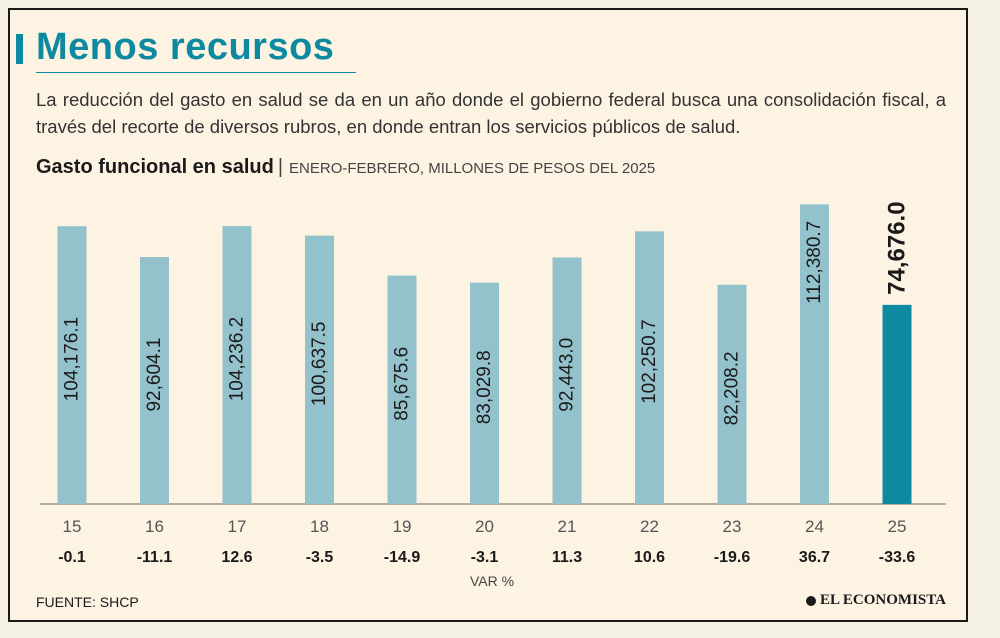  I want to click on data-label-20: 83,029.8, so click(484, 387).